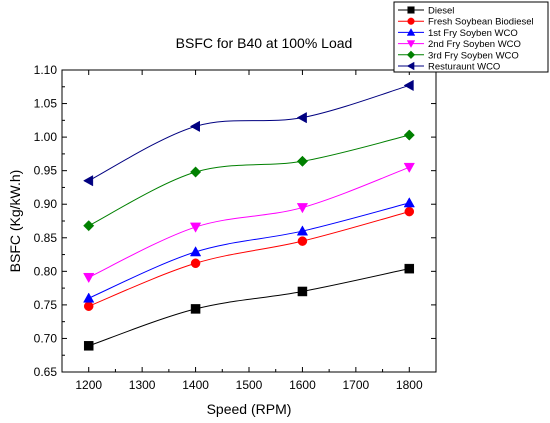 This screenshot has height=423, width=550. I want to click on legend-label: 3rd Fry Soyben WCO, so click(473, 55).